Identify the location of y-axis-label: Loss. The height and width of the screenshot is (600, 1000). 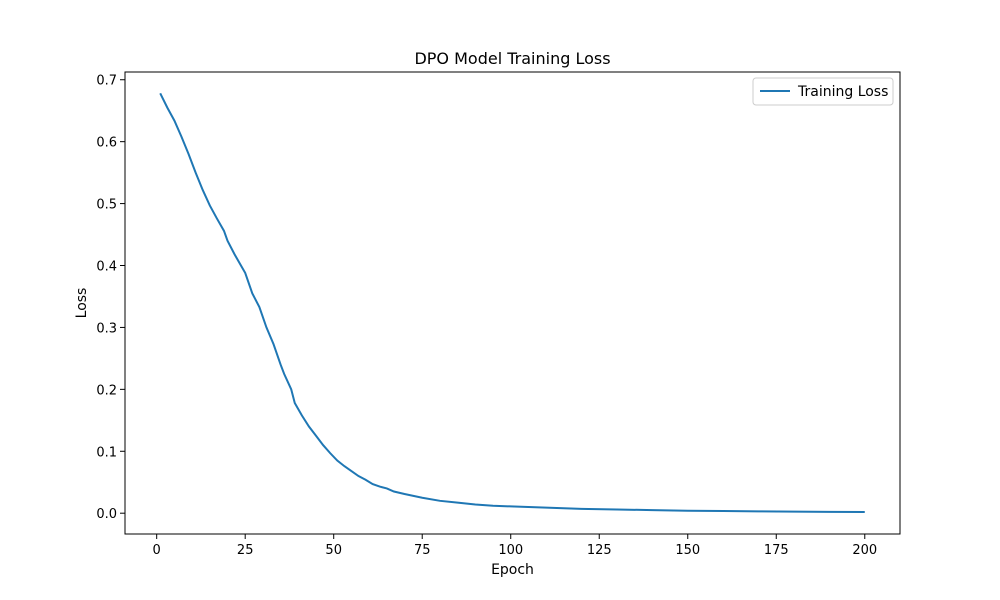
(82, 303).